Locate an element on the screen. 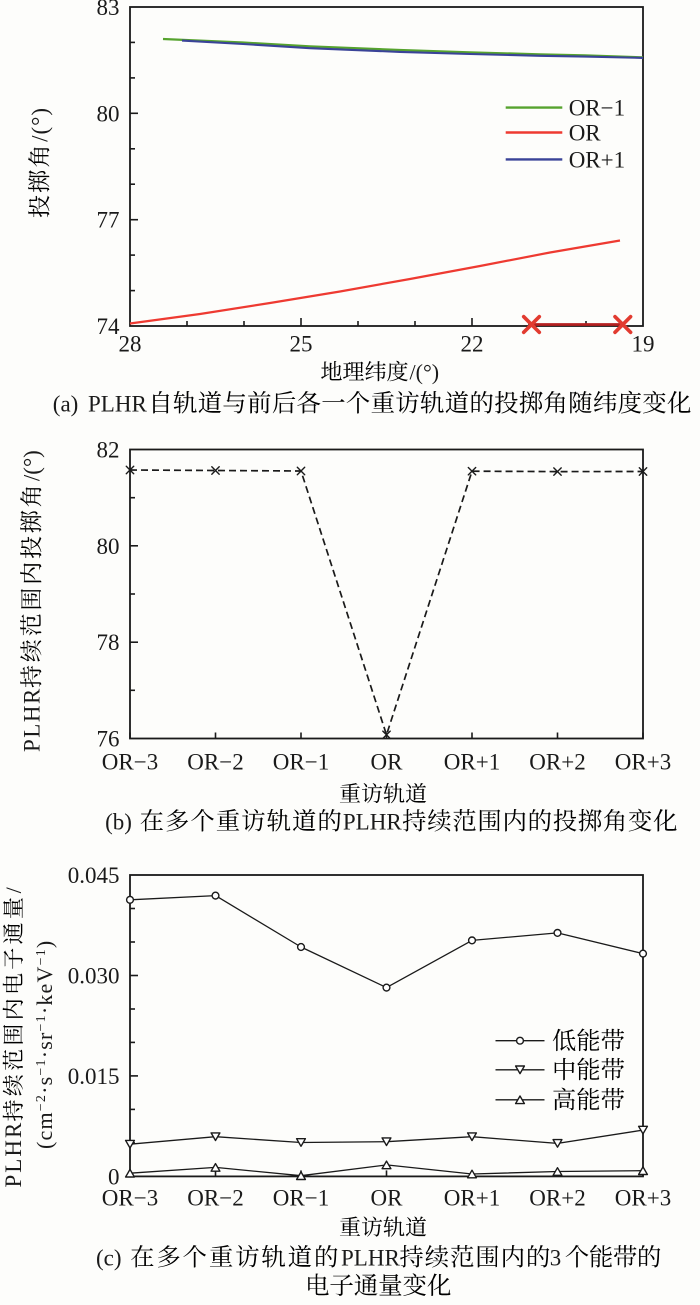 Image resolution: width=700 pixels, height=1305 pixels. svg-text: 0.045 is located at coordinates (94, 875).